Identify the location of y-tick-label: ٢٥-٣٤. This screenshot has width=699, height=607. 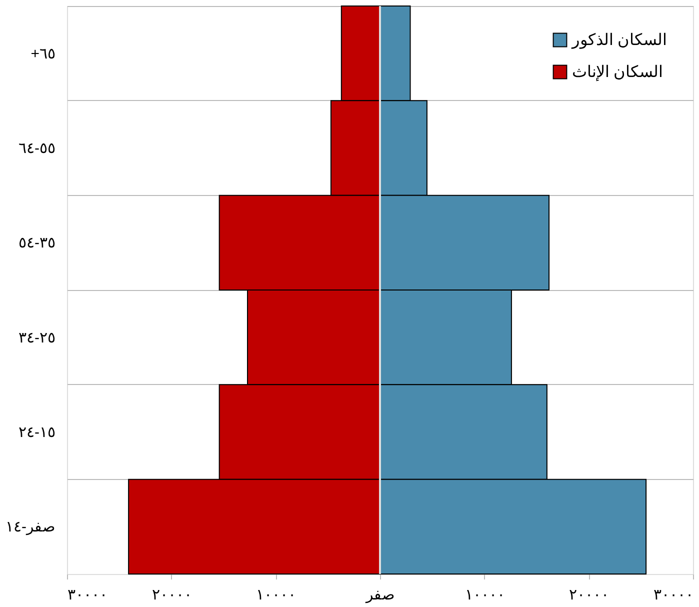
(37, 337).